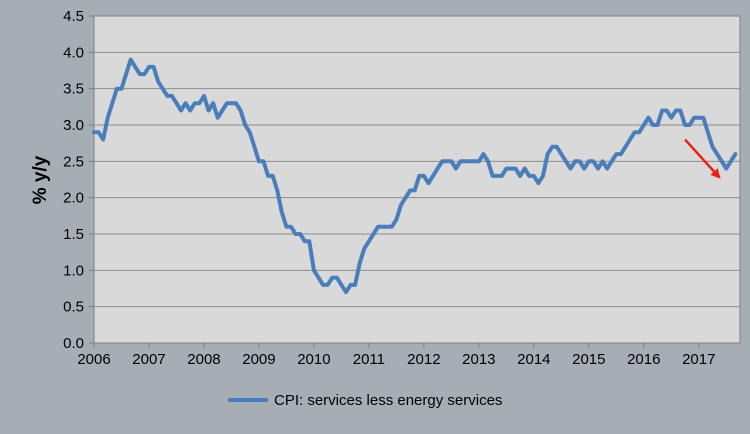  What do you see at coordinates (73, 125) in the screenshot?
I see `y-tick-label: 3.0` at bounding box center [73, 125].